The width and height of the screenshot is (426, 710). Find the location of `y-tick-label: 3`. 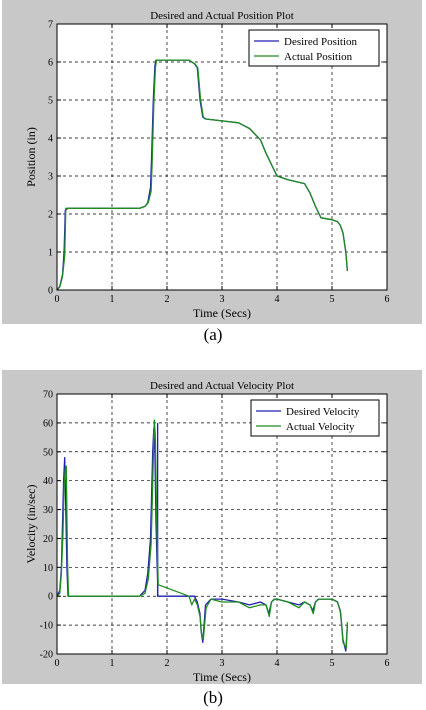

y-tick-label: 3 is located at coordinates (50, 177).